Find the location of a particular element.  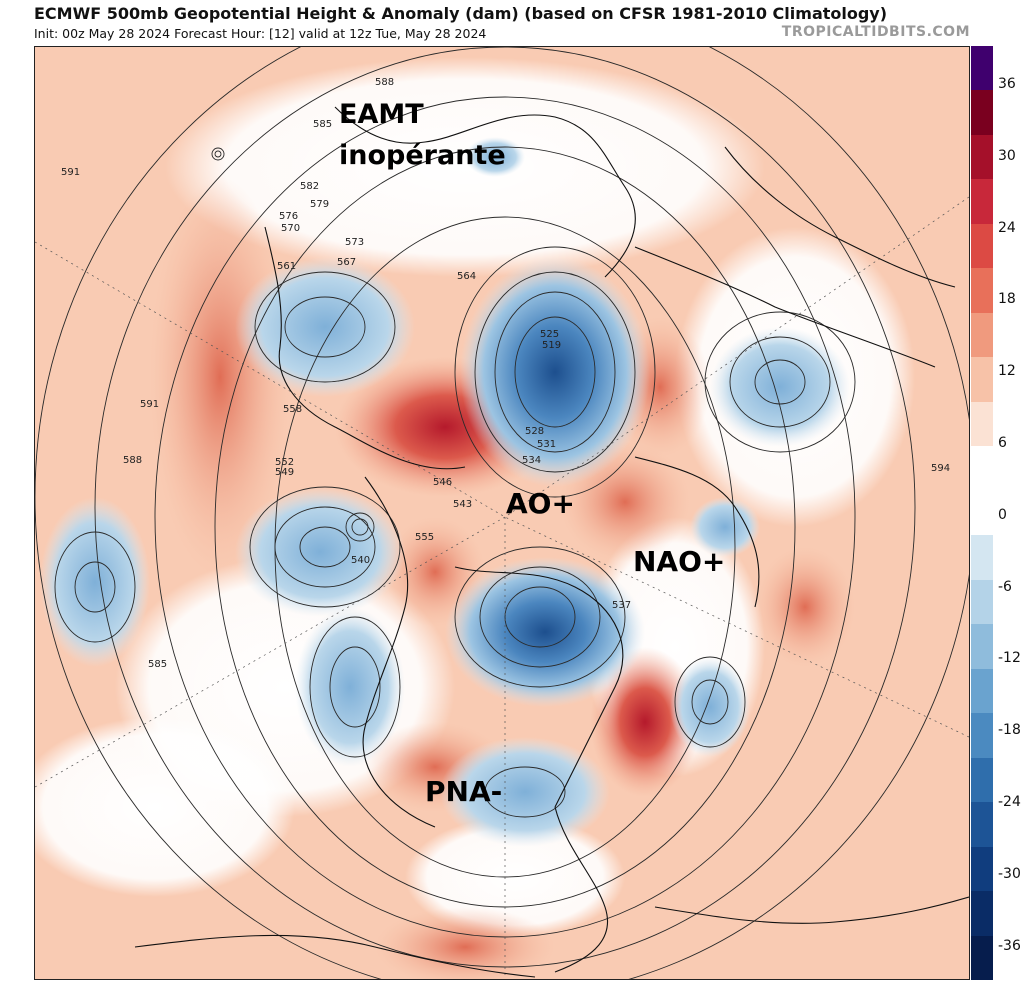

contour-label: 594 is located at coordinates (940, 468).